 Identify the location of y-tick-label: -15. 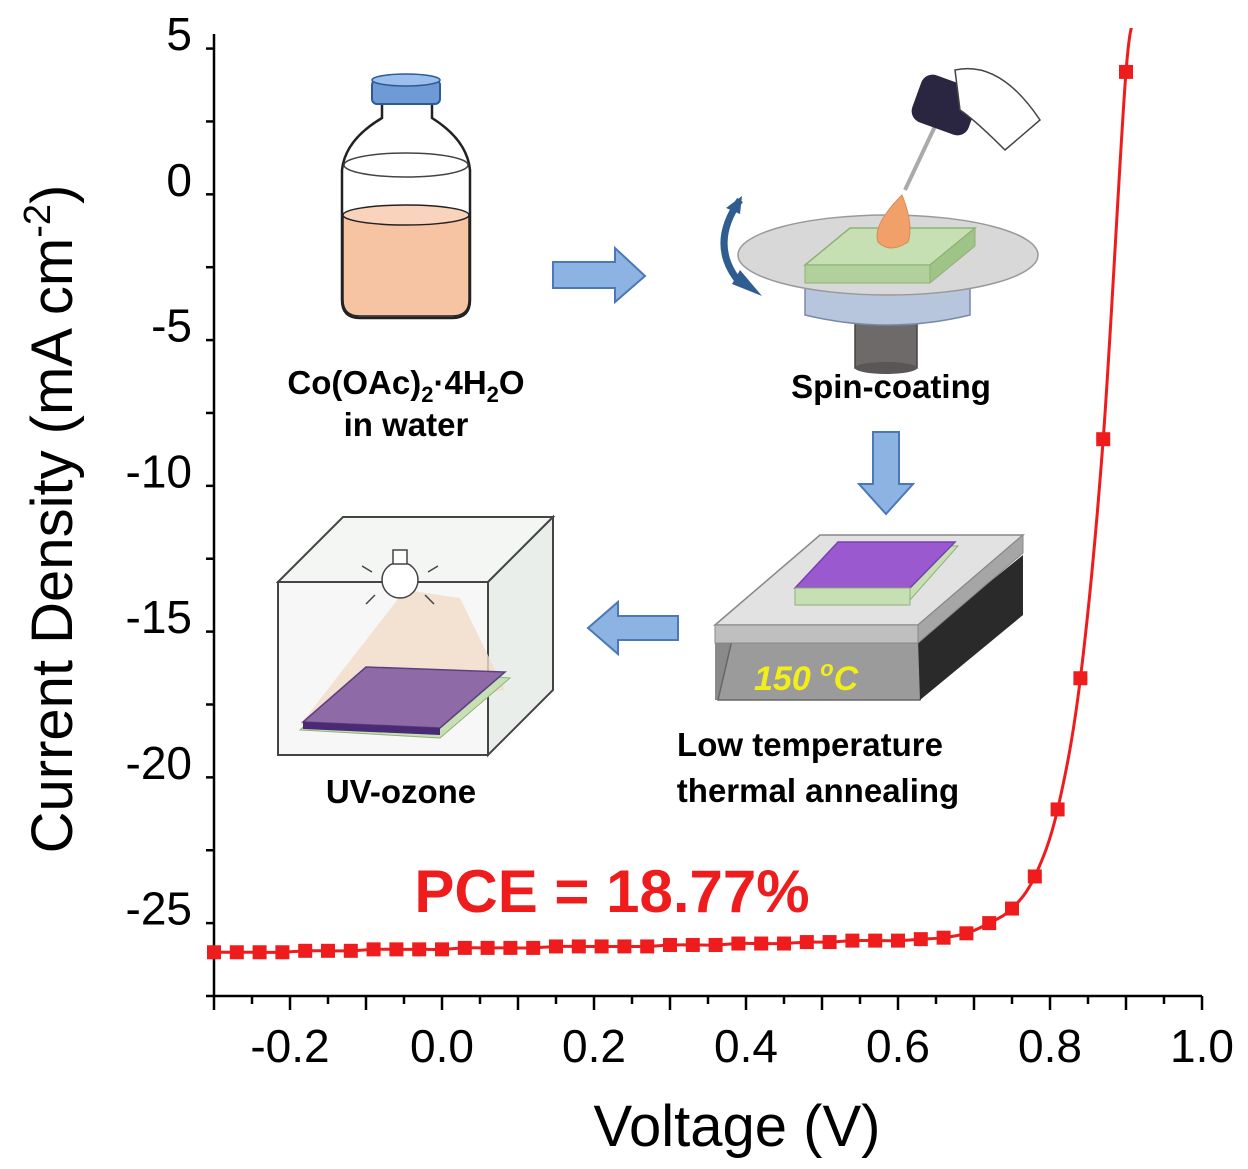
(159, 617).